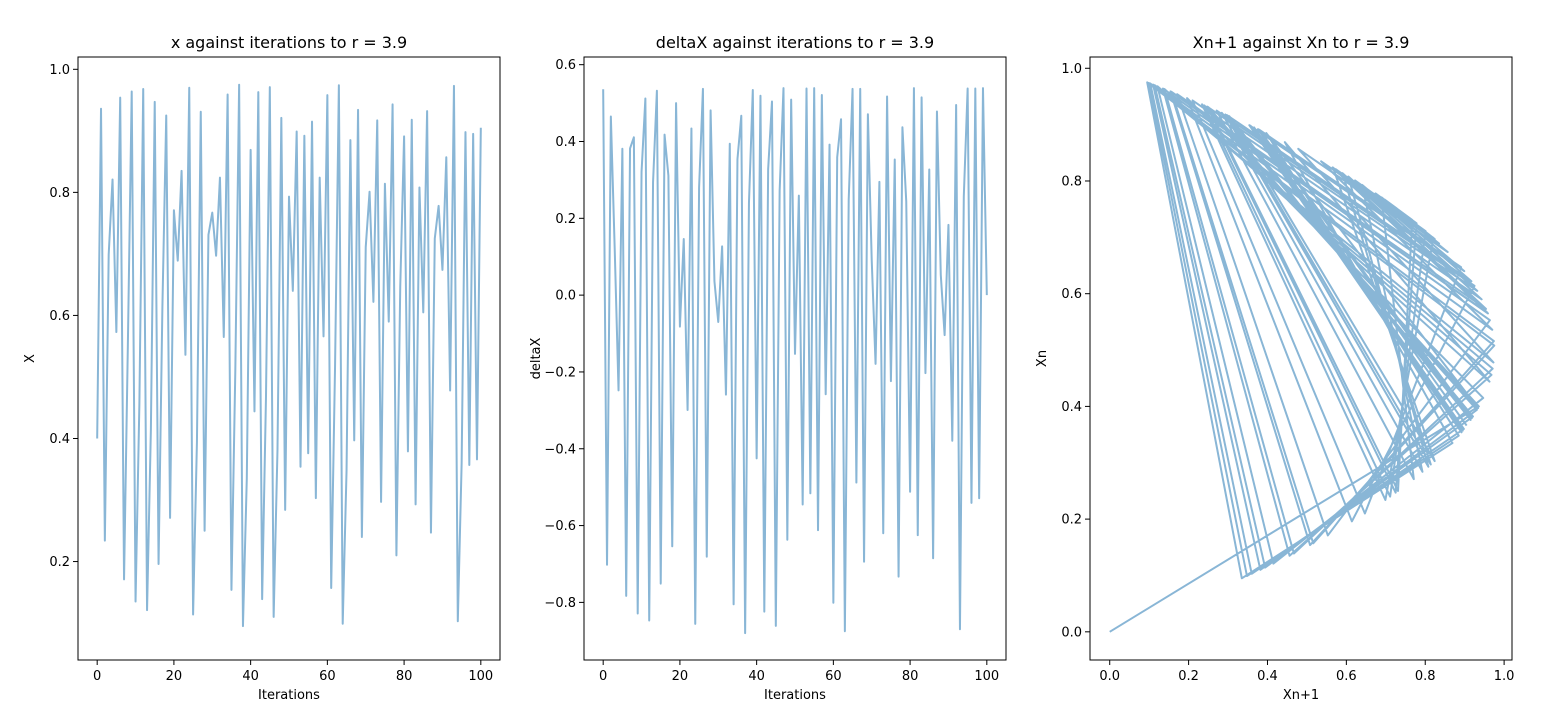 This screenshot has height=714, width=1567. I want to click on chart-title: deltaX against iterations to r = 3.9, so click(795, 42).